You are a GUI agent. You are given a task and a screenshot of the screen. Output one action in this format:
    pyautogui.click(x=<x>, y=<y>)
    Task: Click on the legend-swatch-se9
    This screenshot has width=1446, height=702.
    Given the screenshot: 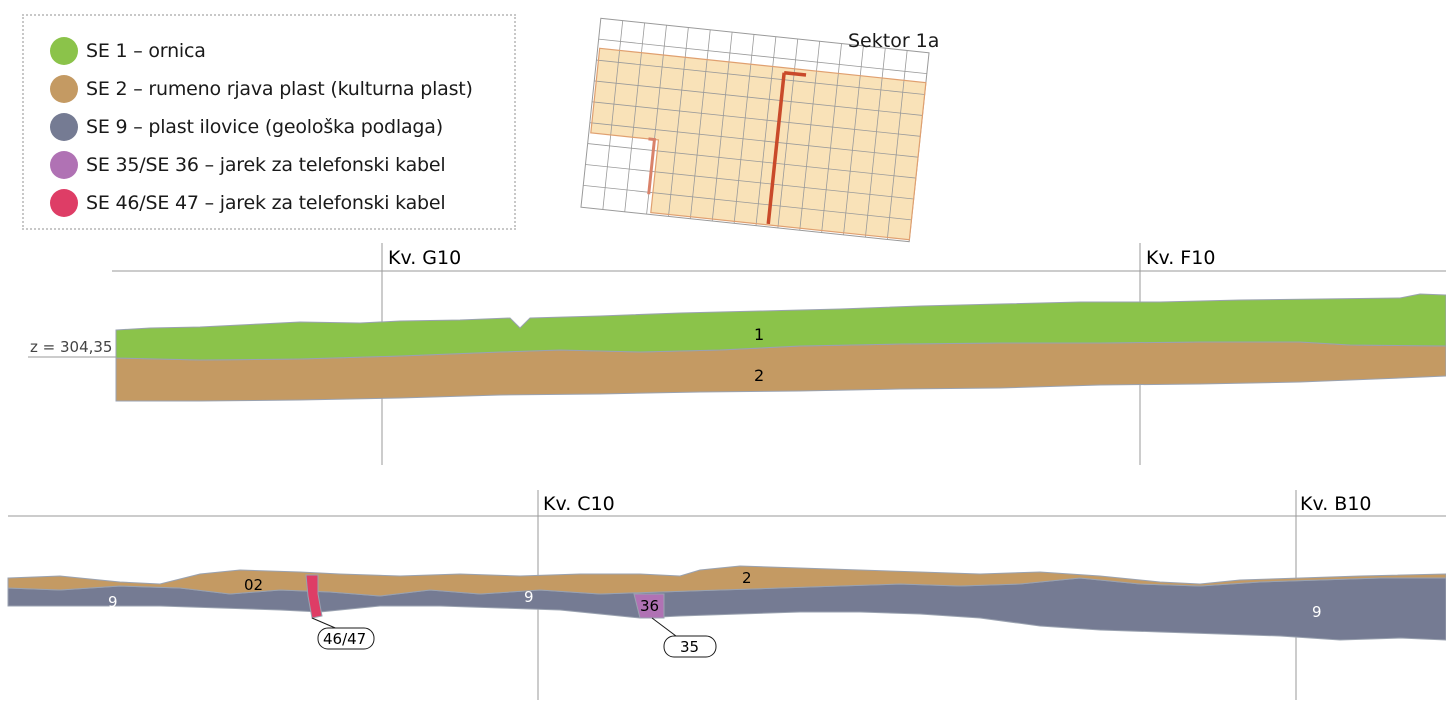 What is the action you would take?
    pyautogui.click(x=64, y=127)
    